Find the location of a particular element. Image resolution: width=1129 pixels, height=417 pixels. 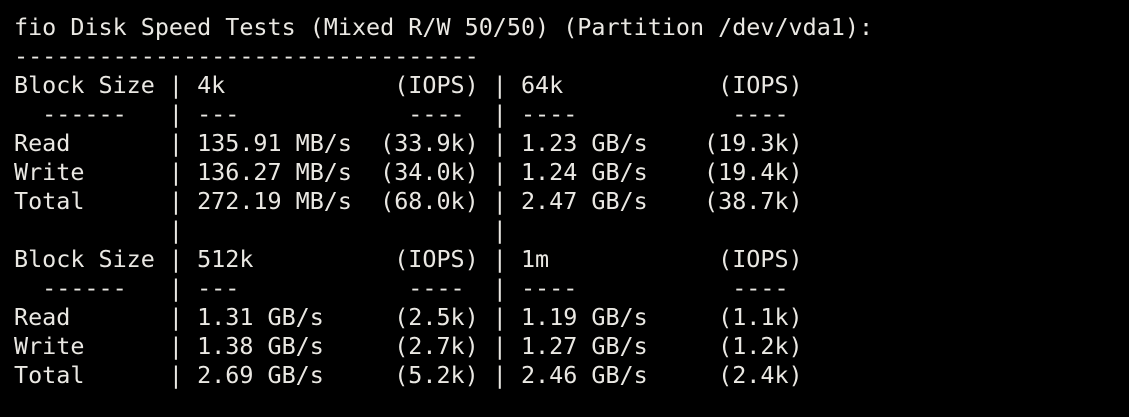

table2-underline-row: ------ | --- ---- | ---- ---- is located at coordinates (401, 288).